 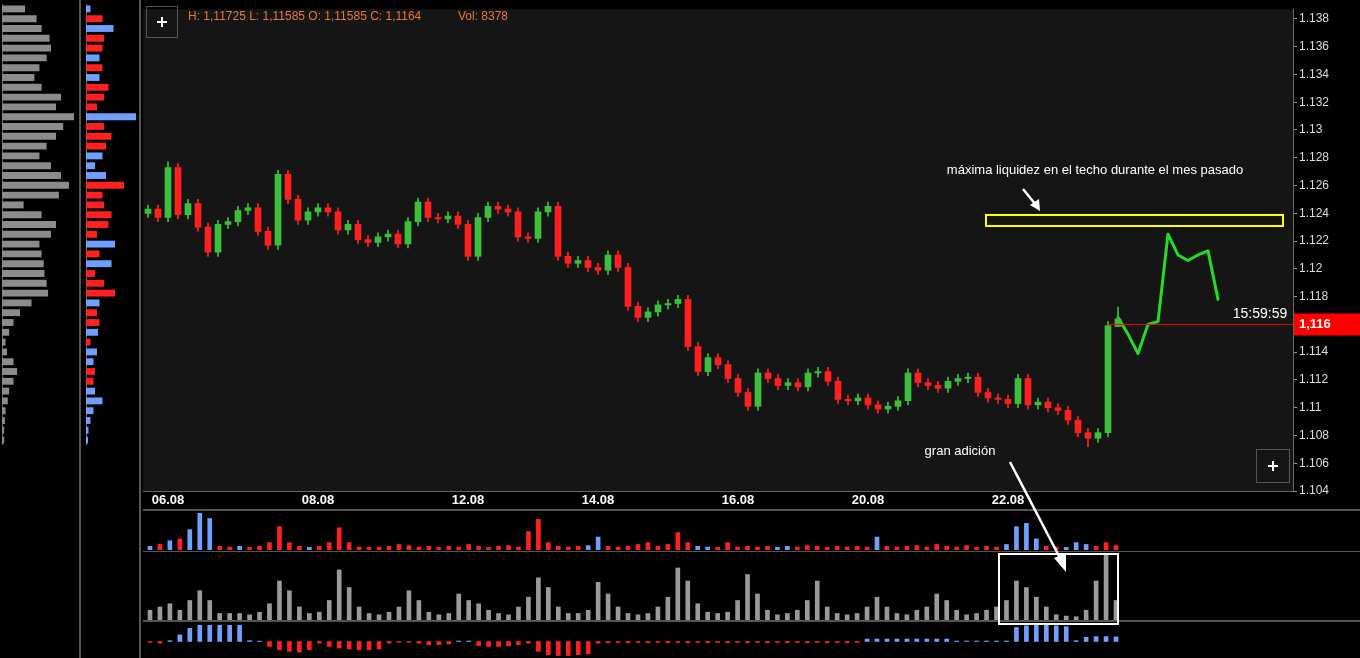 What do you see at coordinates (1311, 129) in the screenshot?
I see `y-tick-label: 1.13` at bounding box center [1311, 129].